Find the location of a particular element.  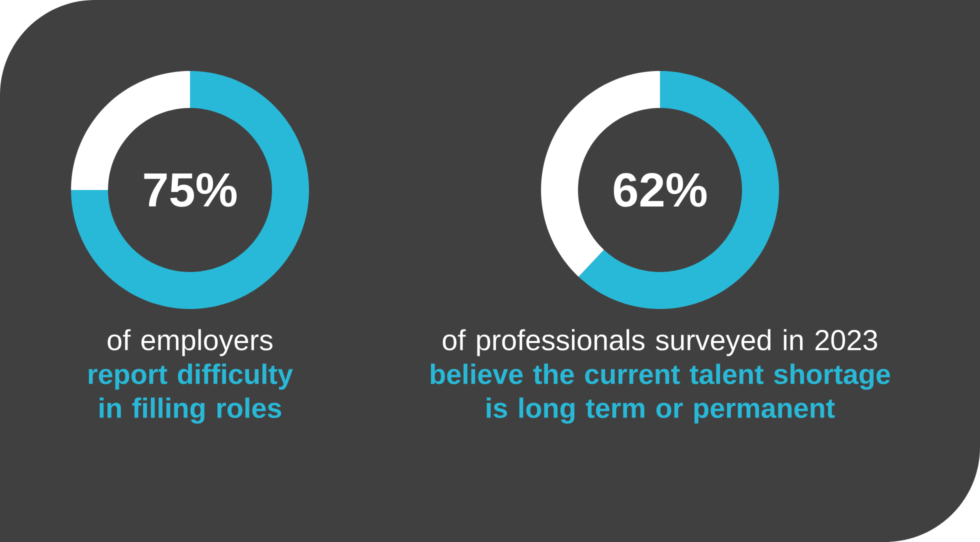

text: believe the current talent shortage is long term or permanent is located at coordinates (660, 394).